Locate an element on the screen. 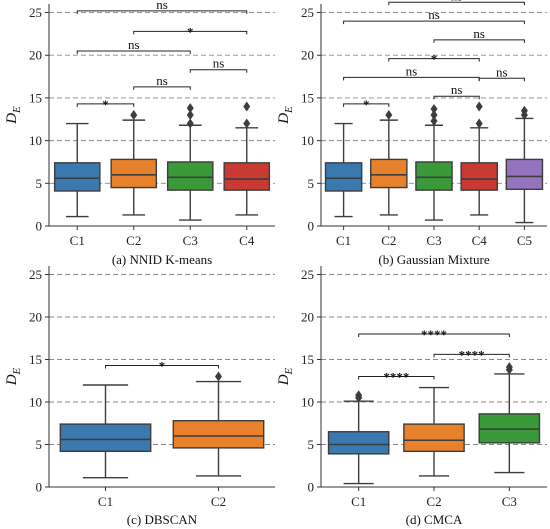 The height and width of the screenshot is (529, 550). significance-bracket: **** is located at coordinates (434, 334).